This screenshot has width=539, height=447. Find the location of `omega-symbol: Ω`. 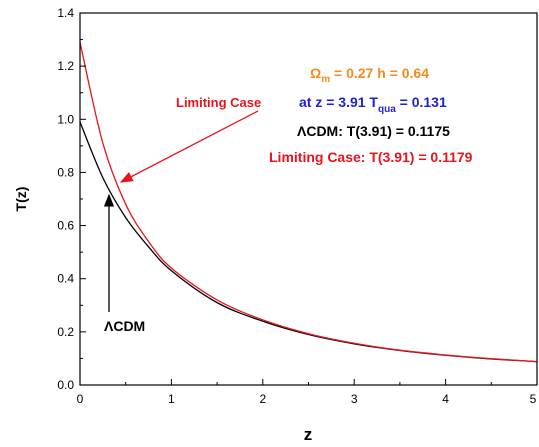

omega-symbol: Ω is located at coordinates (315, 73).